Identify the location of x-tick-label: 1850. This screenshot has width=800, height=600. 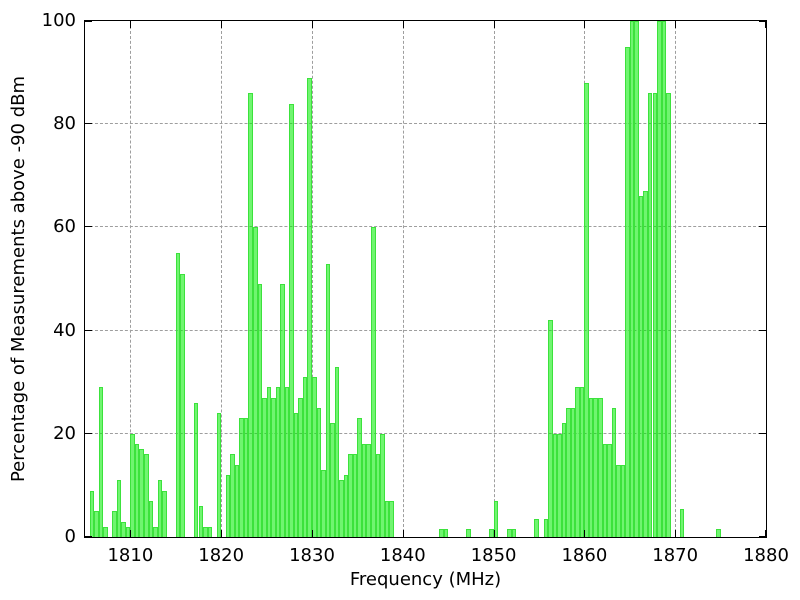
(493, 555).